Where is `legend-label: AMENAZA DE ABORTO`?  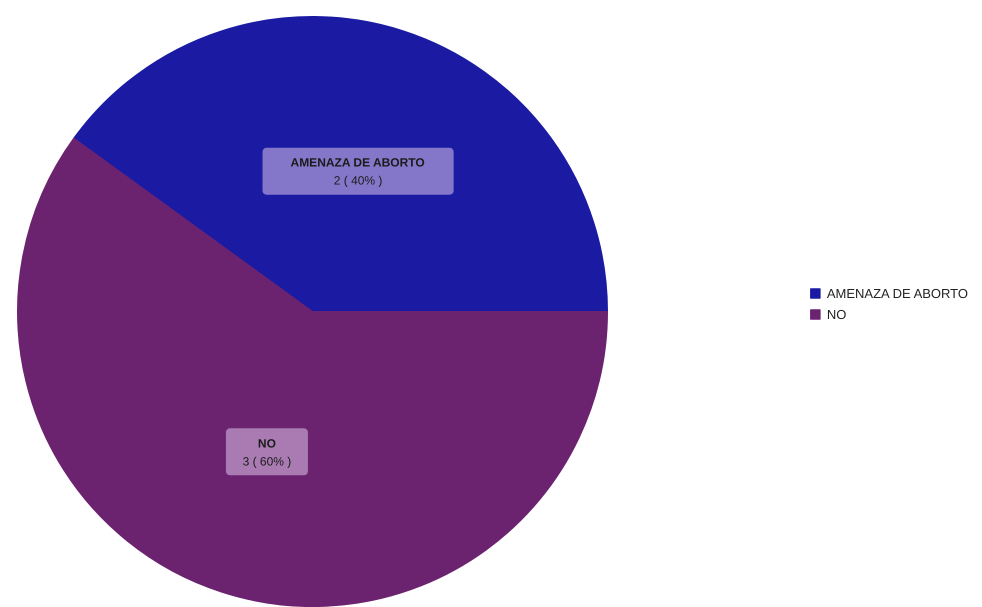
legend-label: AMENAZA DE ABORTO is located at coordinates (897, 293).